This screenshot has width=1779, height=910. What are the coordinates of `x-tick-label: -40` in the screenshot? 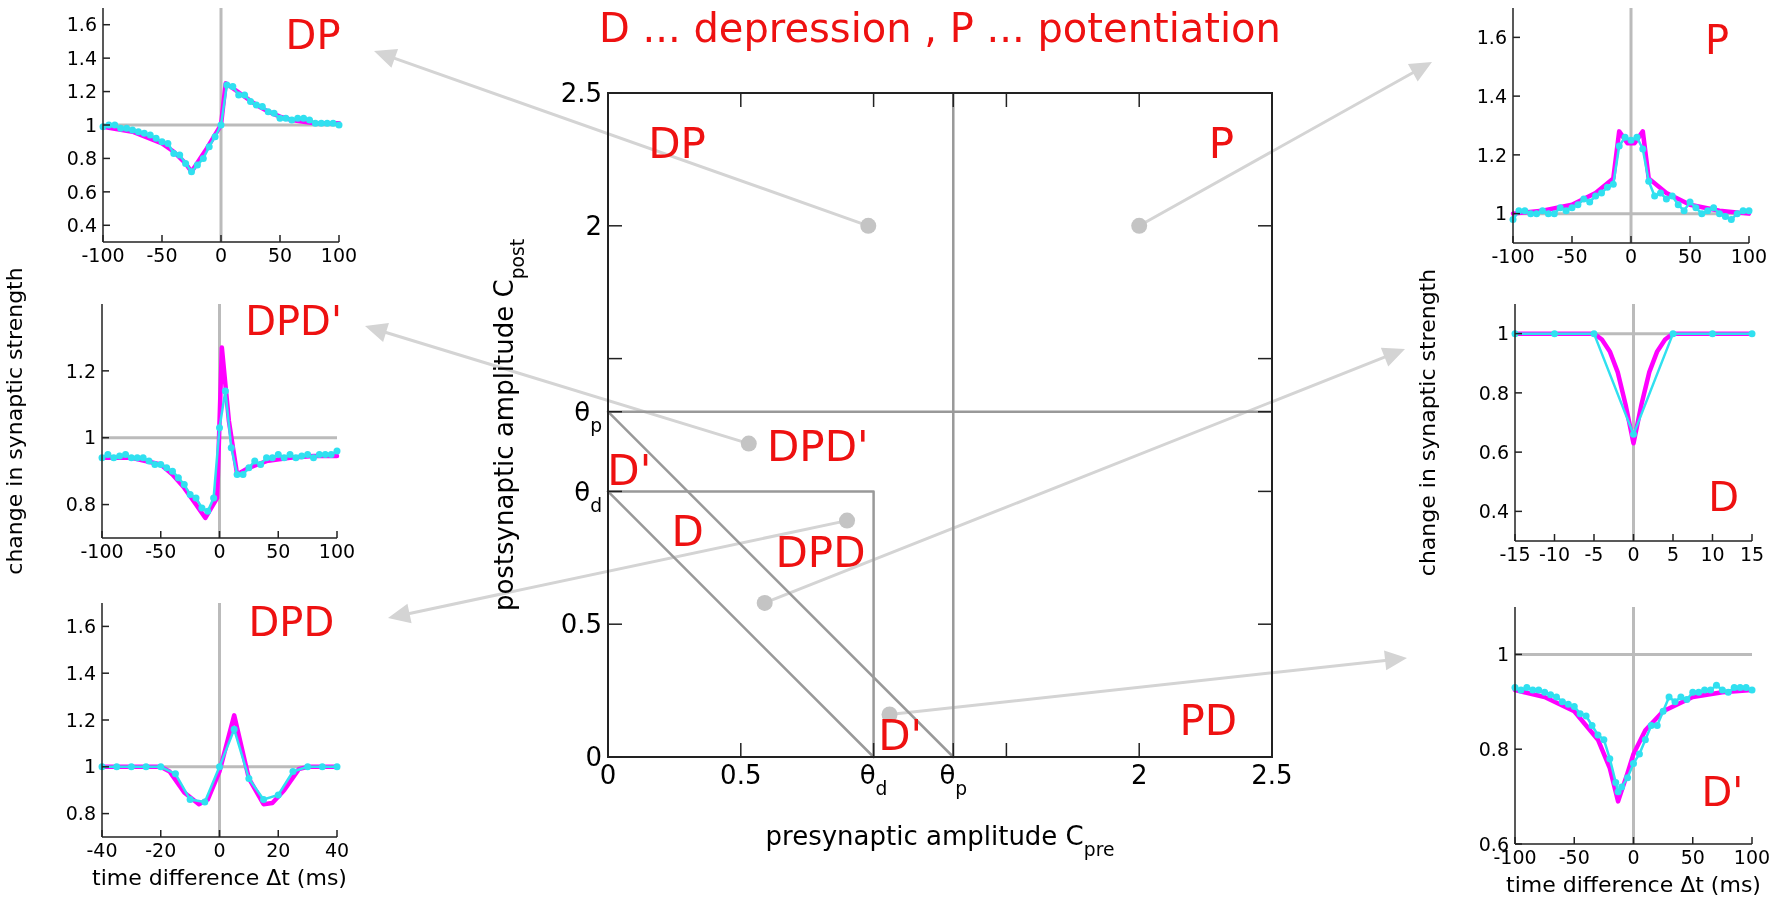 It's located at (102, 849).